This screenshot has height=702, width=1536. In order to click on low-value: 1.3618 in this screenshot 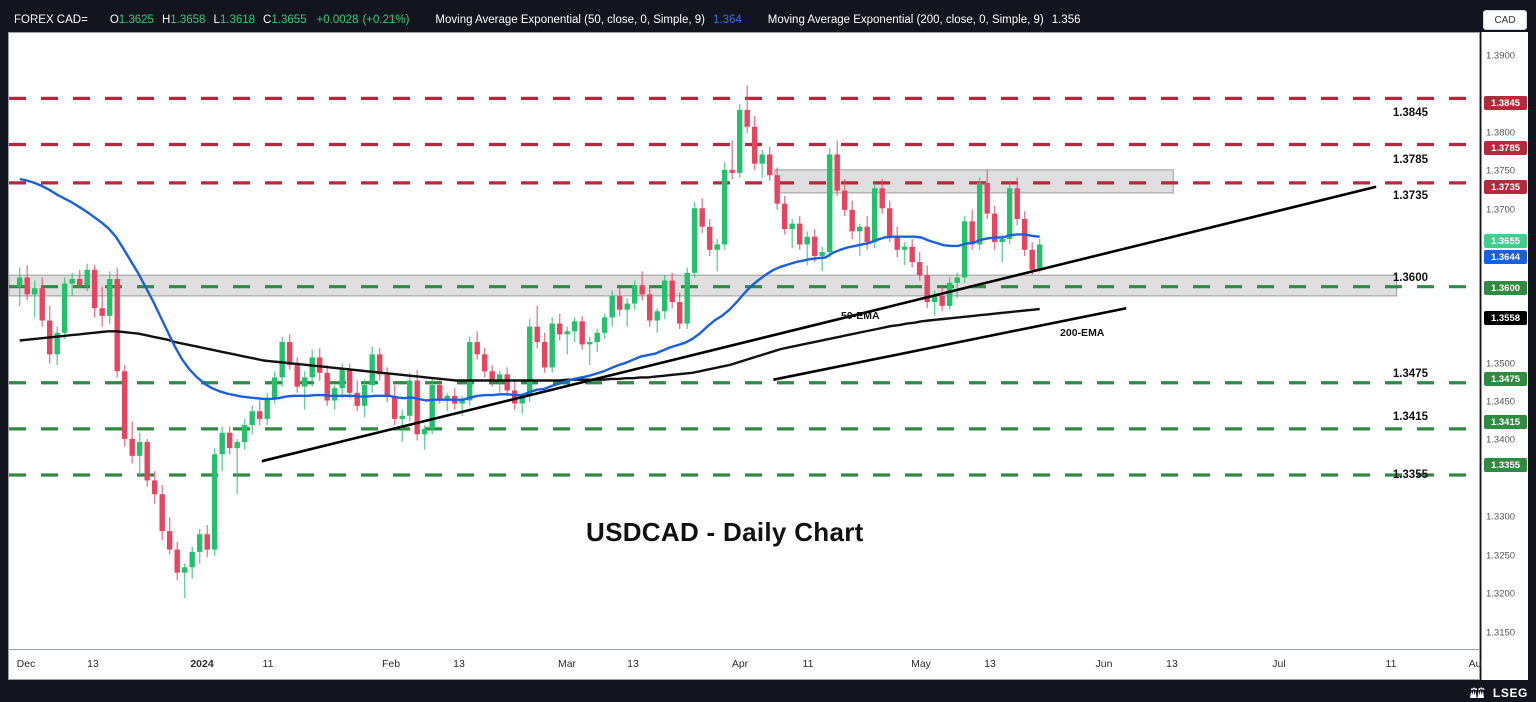, I will do `click(237, 20)`.